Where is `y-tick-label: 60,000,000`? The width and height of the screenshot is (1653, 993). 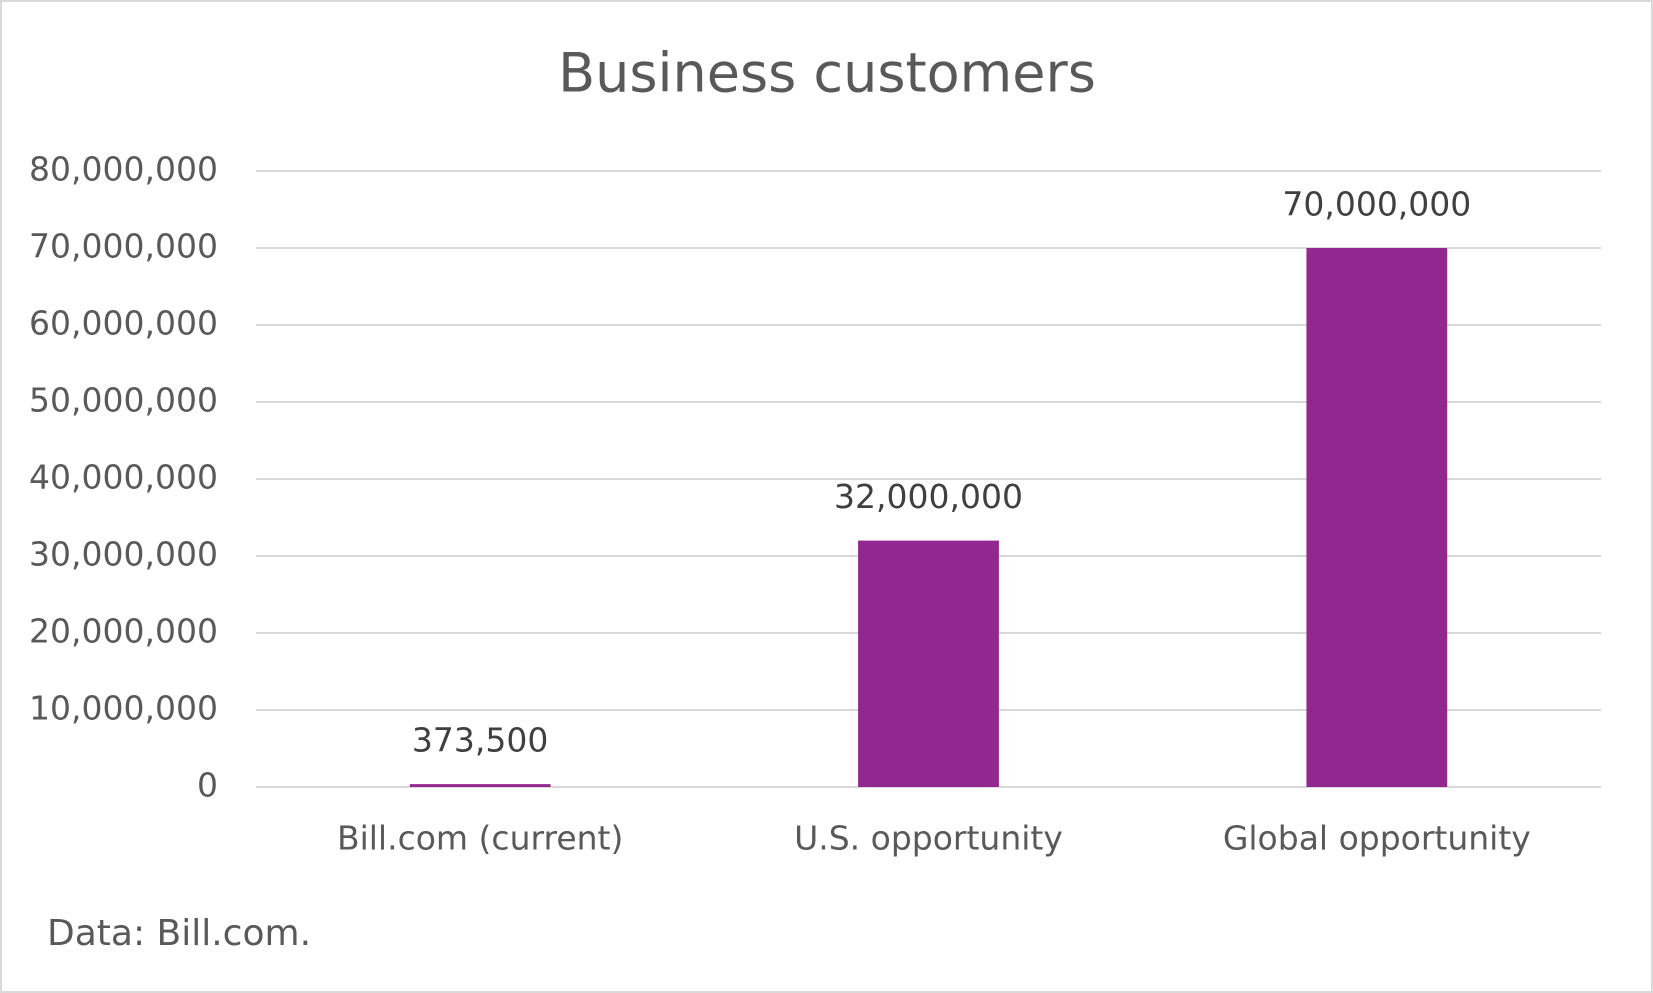
y-tick-label: 60,000,000 is located at coordinates (123, 323).